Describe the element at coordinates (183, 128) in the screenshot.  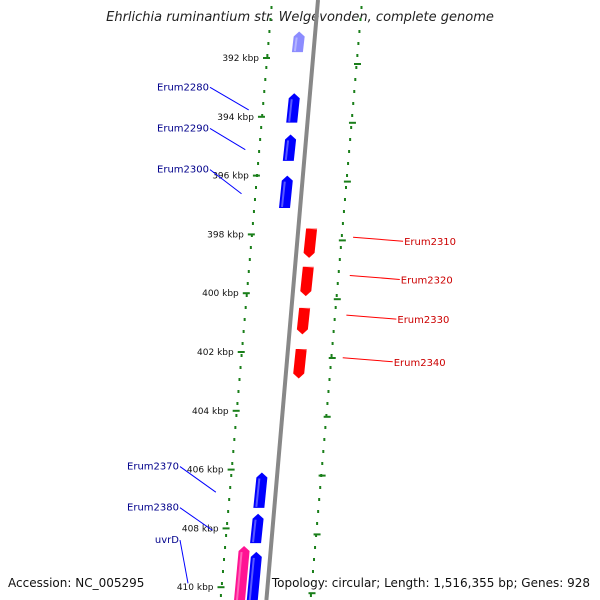
I see `gene-label: Erum2290` at that location.